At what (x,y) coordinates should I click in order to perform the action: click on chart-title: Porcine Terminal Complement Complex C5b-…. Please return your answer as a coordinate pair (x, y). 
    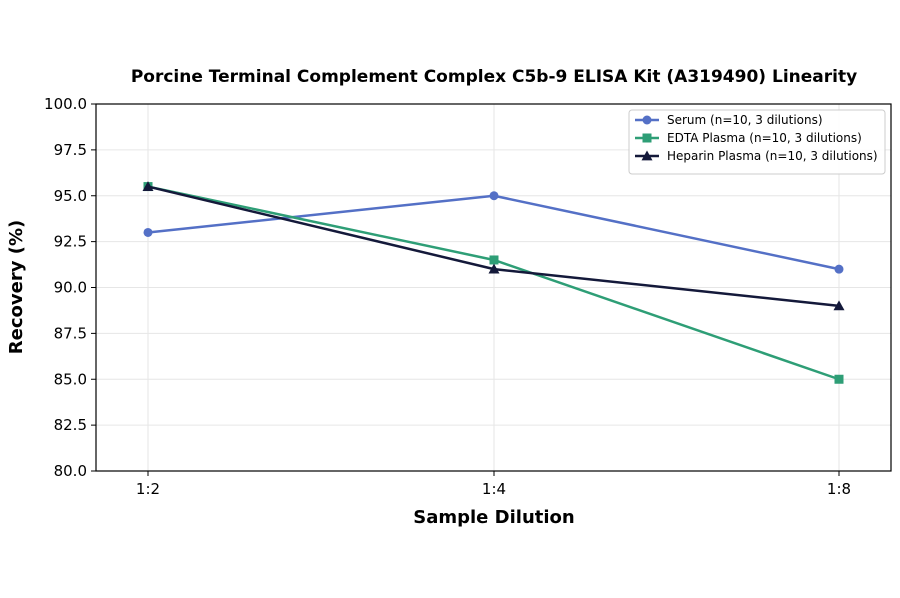
    Looking at the image, I should click on (494, 77).